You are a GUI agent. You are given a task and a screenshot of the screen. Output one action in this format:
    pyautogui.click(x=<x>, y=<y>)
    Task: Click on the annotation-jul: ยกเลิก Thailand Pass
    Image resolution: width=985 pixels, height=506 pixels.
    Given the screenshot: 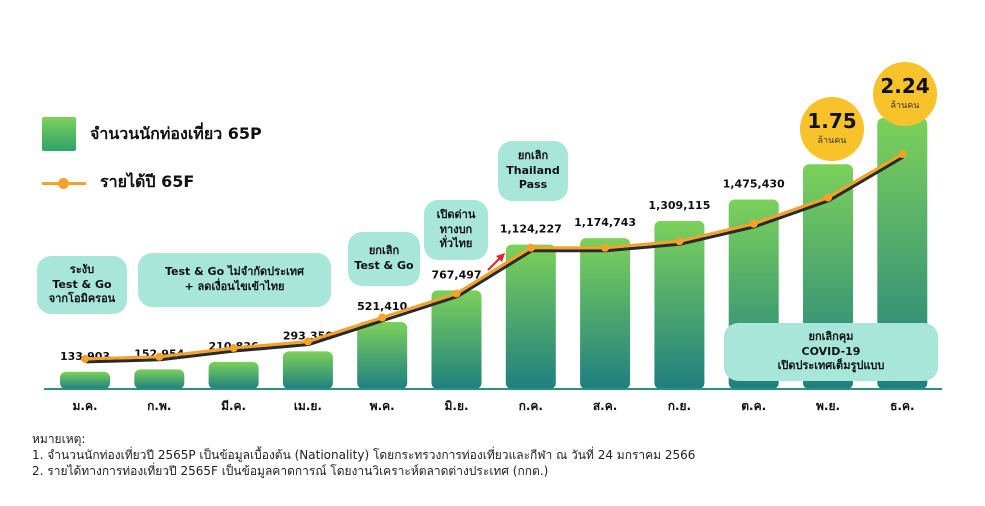 What is the action you would take?
    pyautogui.click(x=533, y=171)
    